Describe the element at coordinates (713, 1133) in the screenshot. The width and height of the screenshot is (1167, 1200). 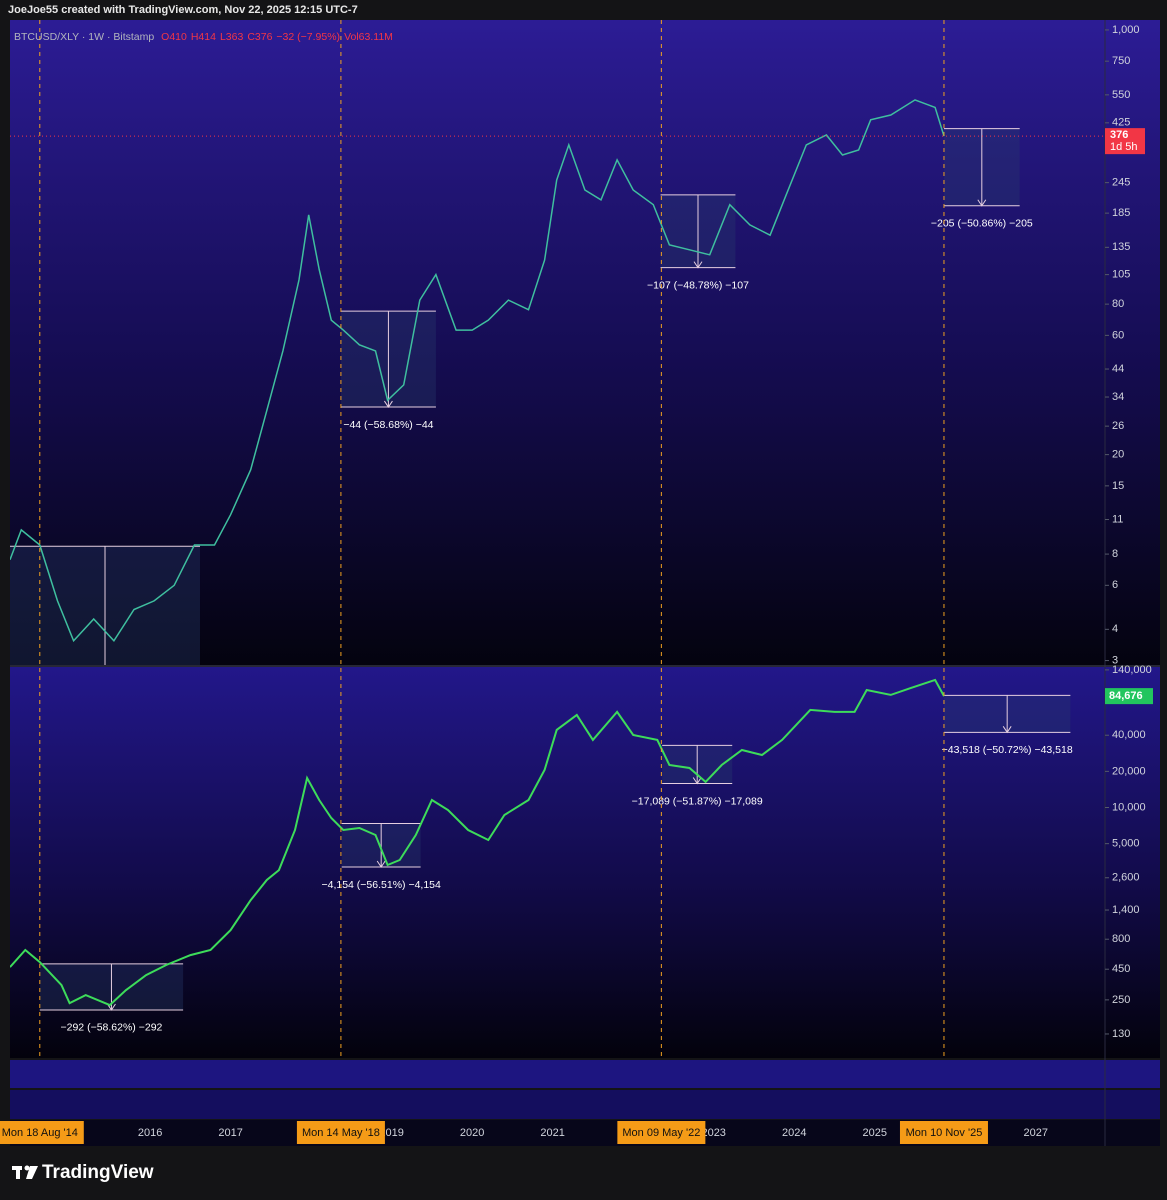
I see `x-tick-label: 2023` at that location.